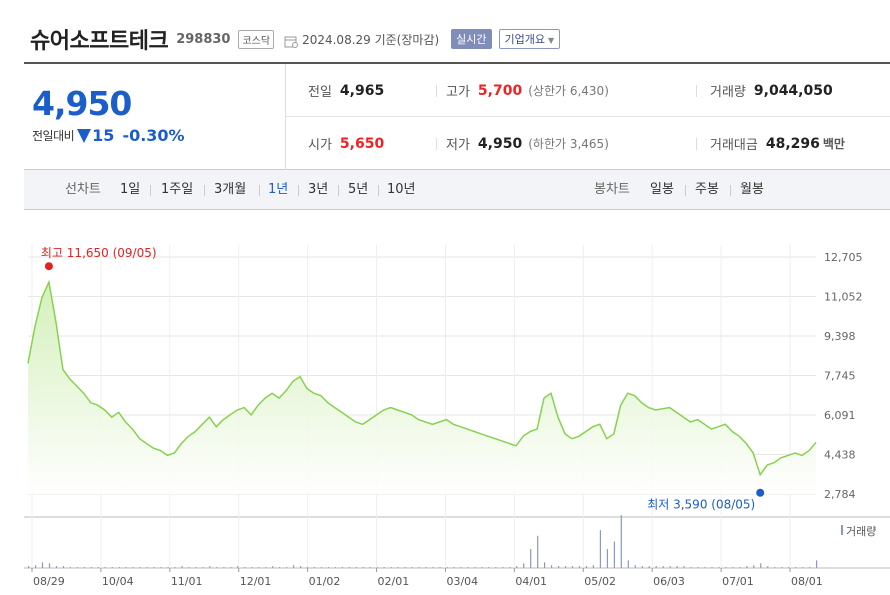 This screenshot has height=595, width=890. Describe the element at coordinates (155, 117) in the screenshot. I see `current-price-box: 4,950 전일대비 15 -0.30%` at that location.